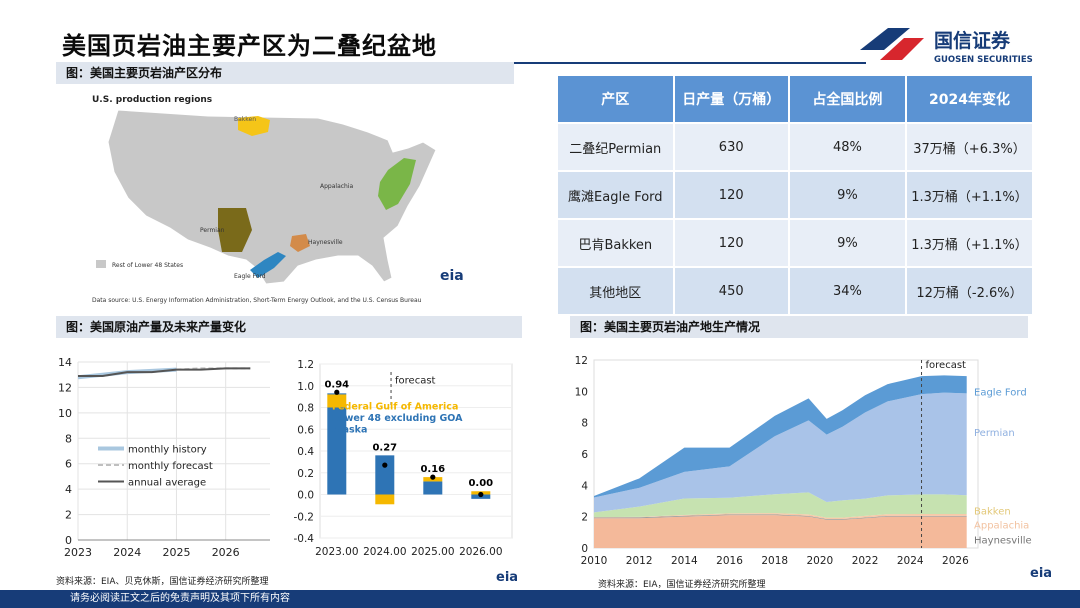 This screenshot has width=1080, height=608. I want to click on x-tick-label: 2025.00, so click(432, 552).